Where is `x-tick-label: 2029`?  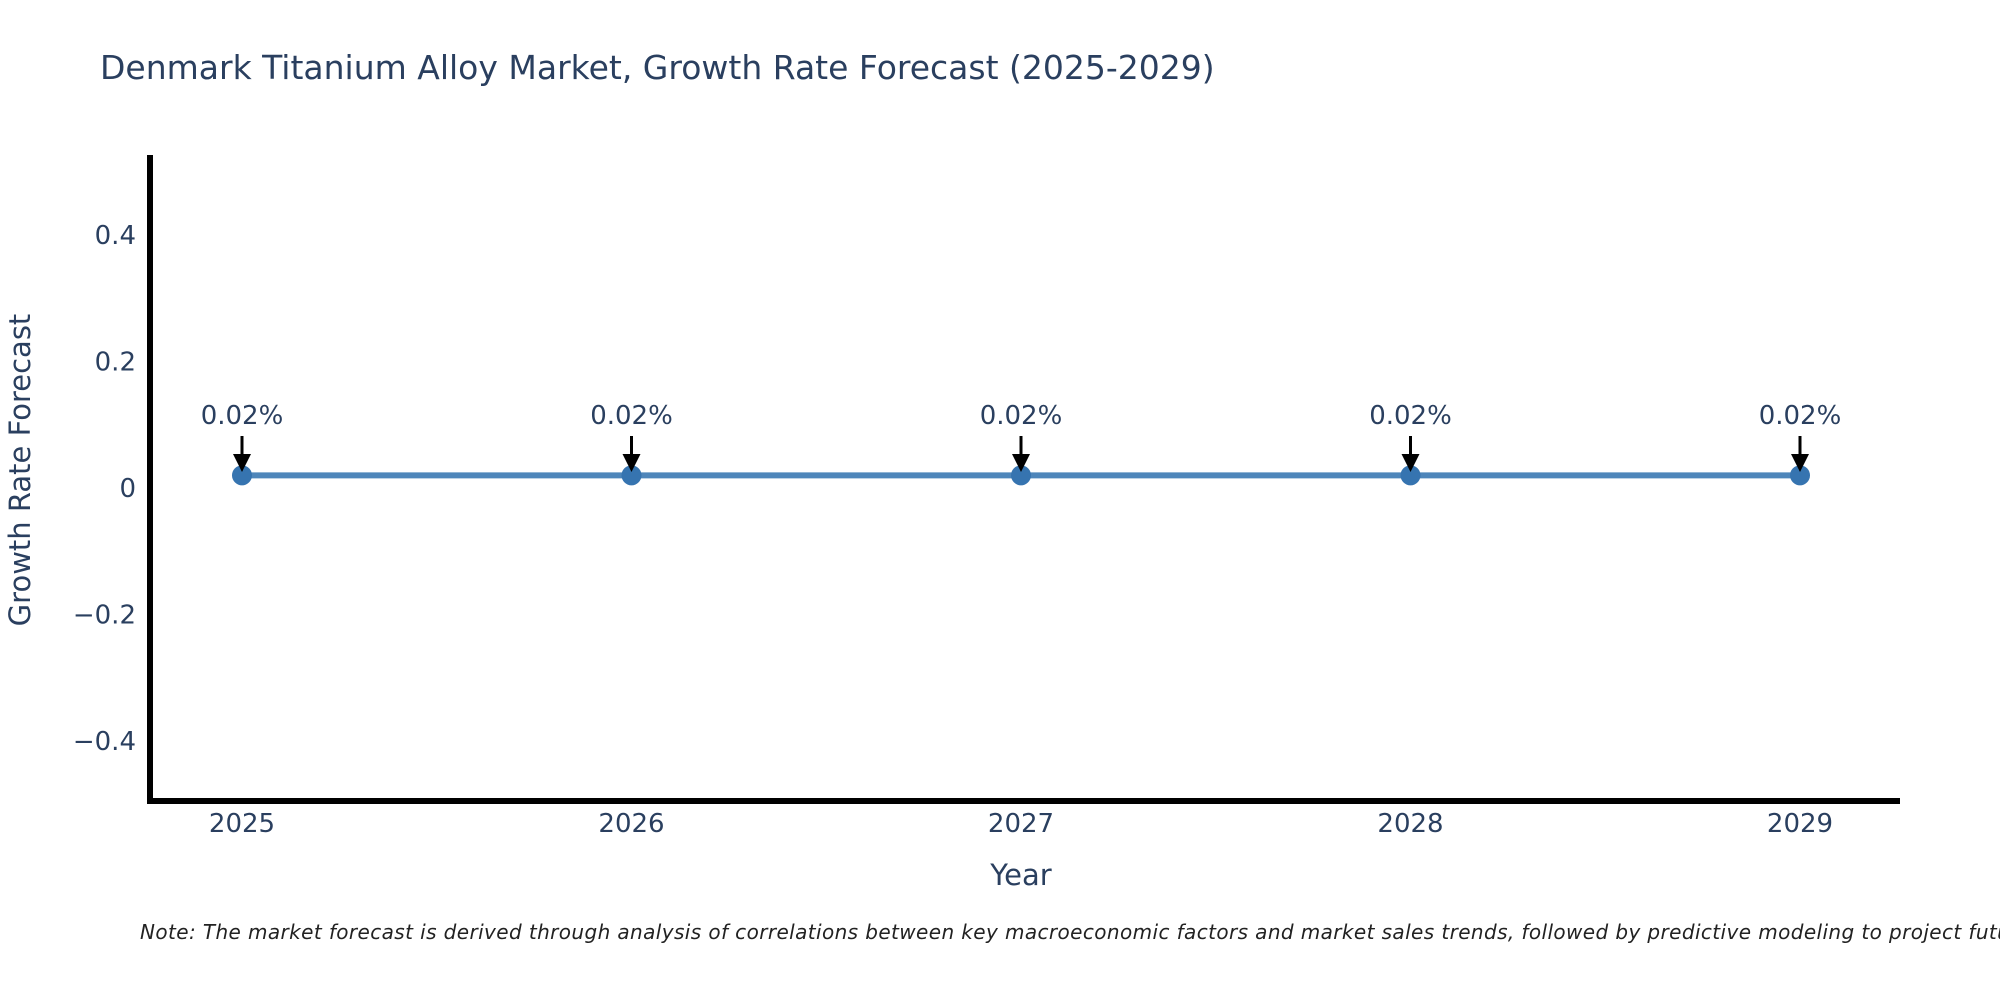 x-tick-label: 2029 is located at coordinates (1800, 824).